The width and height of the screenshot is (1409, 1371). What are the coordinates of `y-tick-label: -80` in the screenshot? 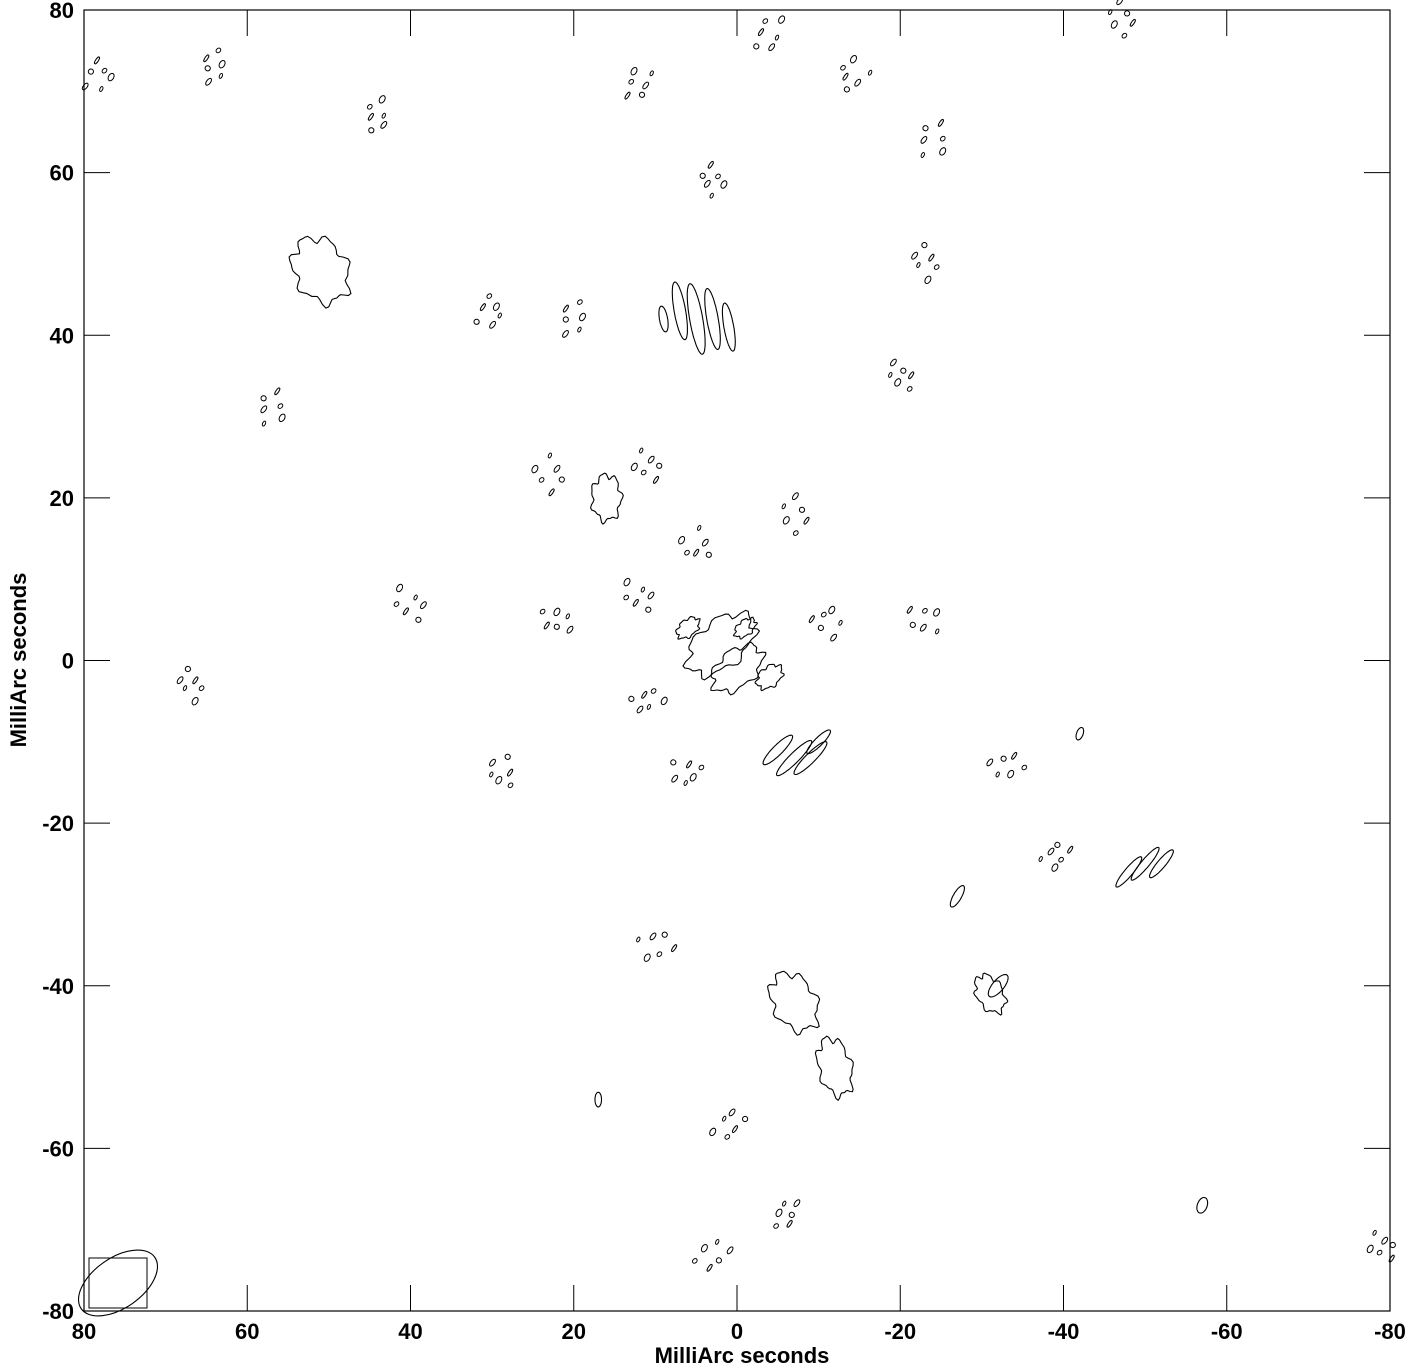 It's located at (58, 1311).